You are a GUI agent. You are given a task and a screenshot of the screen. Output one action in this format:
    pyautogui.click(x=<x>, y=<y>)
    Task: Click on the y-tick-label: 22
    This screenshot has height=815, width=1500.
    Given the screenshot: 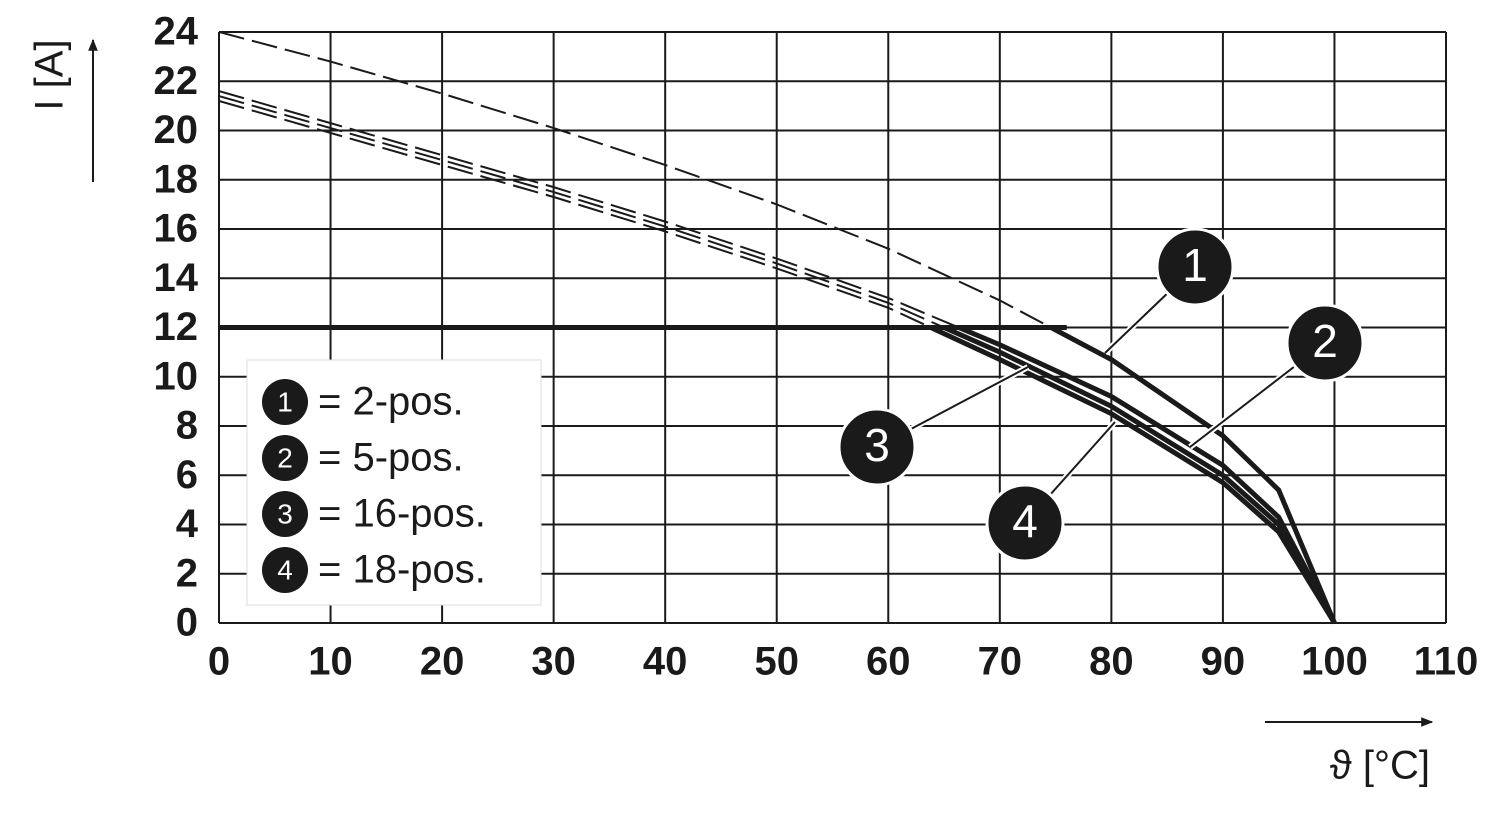 What is the action you would take?
    pyautogui.click(x=176, y=81)
    